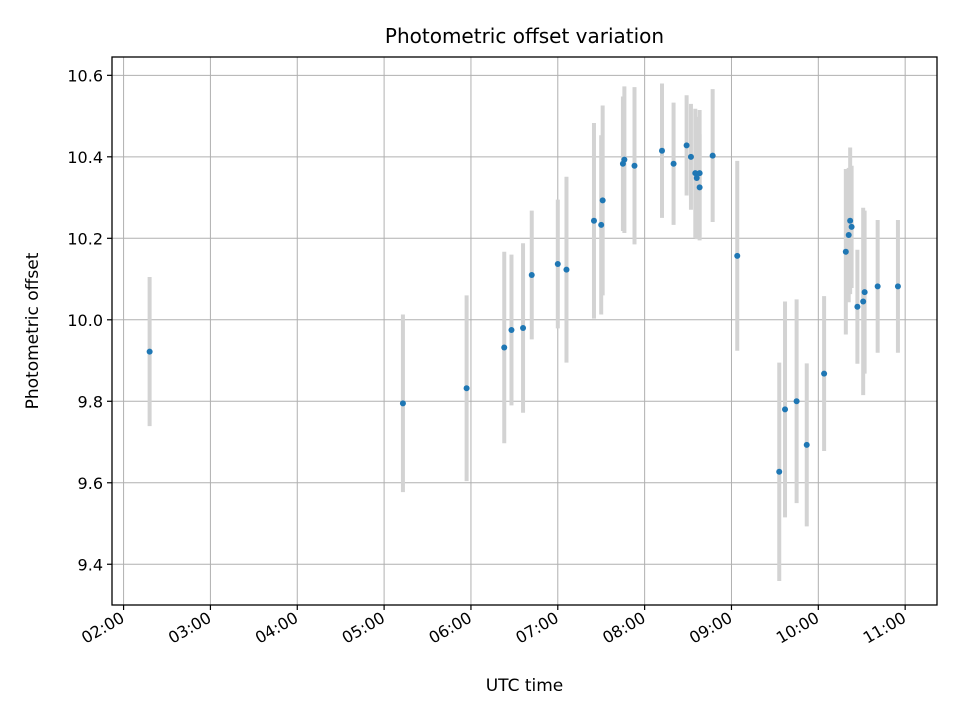  Describe the element at coordinates (85, 238) in the screenshot. I see `y-tick-label: 10.2` at that location.